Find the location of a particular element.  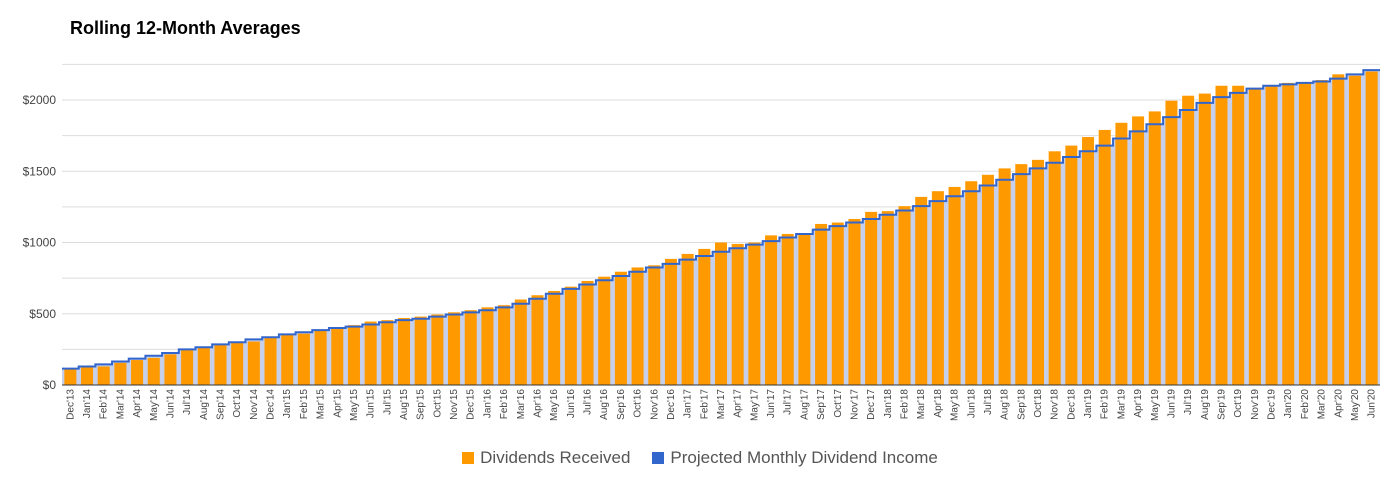

x-tick-label: Dec'17 is located at coordinates (871, 404).